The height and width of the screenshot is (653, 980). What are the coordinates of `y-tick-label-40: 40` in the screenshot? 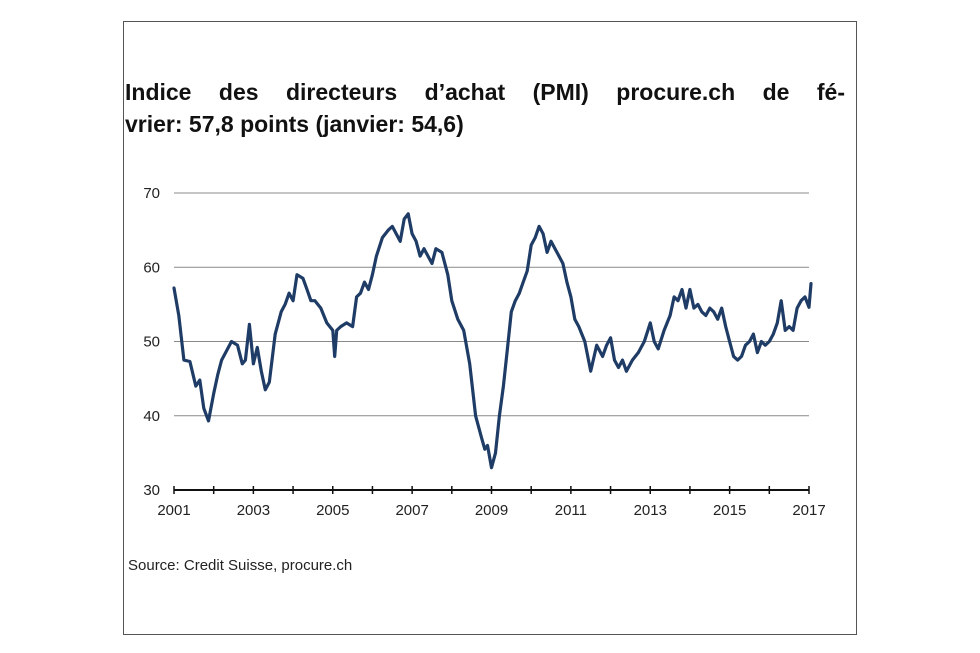 It's located at (151, 416).